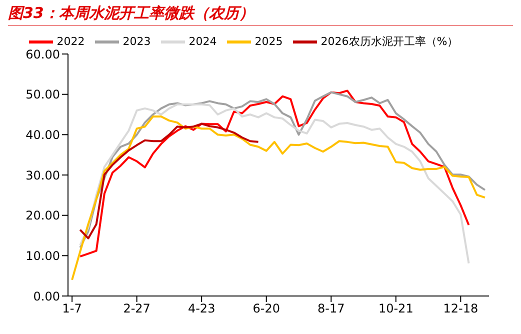  What do you see at coordinates (268, 41) in the screenshot?
I see `legend-label: 2025` at bounding box center [268, 41].